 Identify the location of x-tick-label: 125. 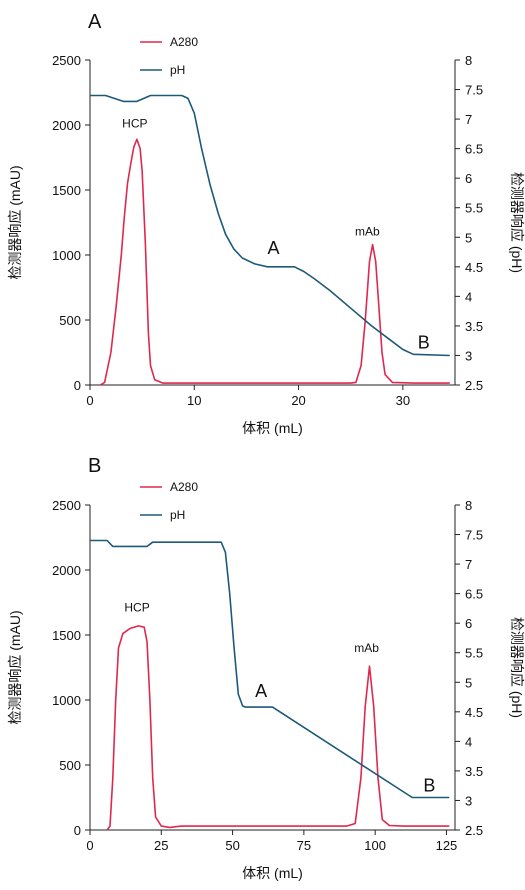
(447, 845).